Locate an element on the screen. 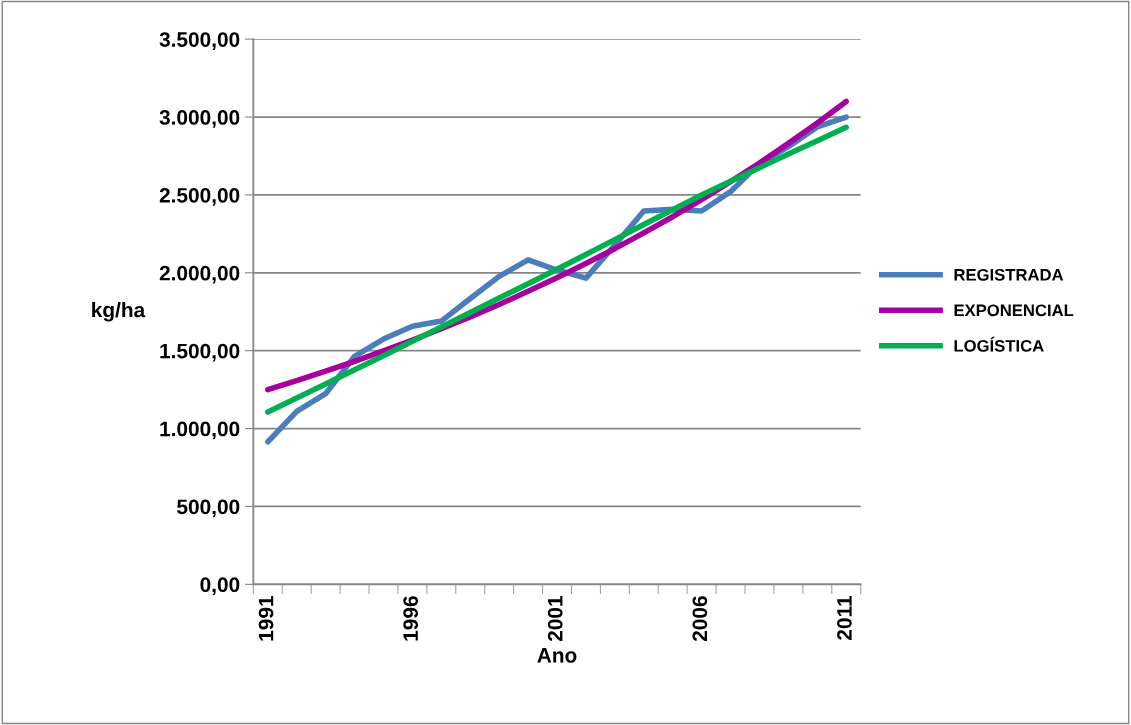  y-tick-label: 1.000,00 is located at coordinates (200, 430).